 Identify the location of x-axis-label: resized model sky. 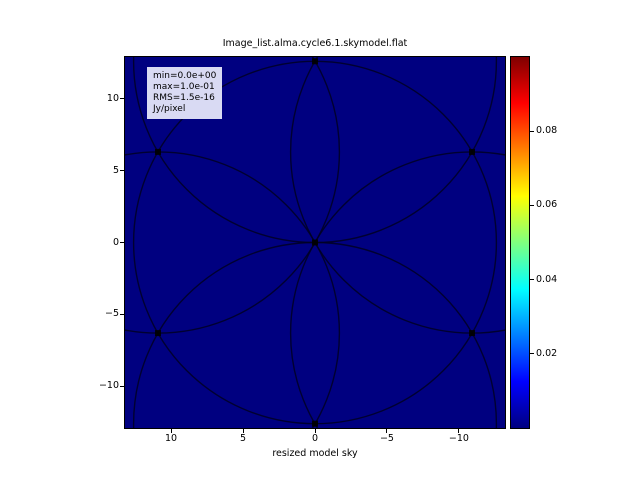
(315, 453).